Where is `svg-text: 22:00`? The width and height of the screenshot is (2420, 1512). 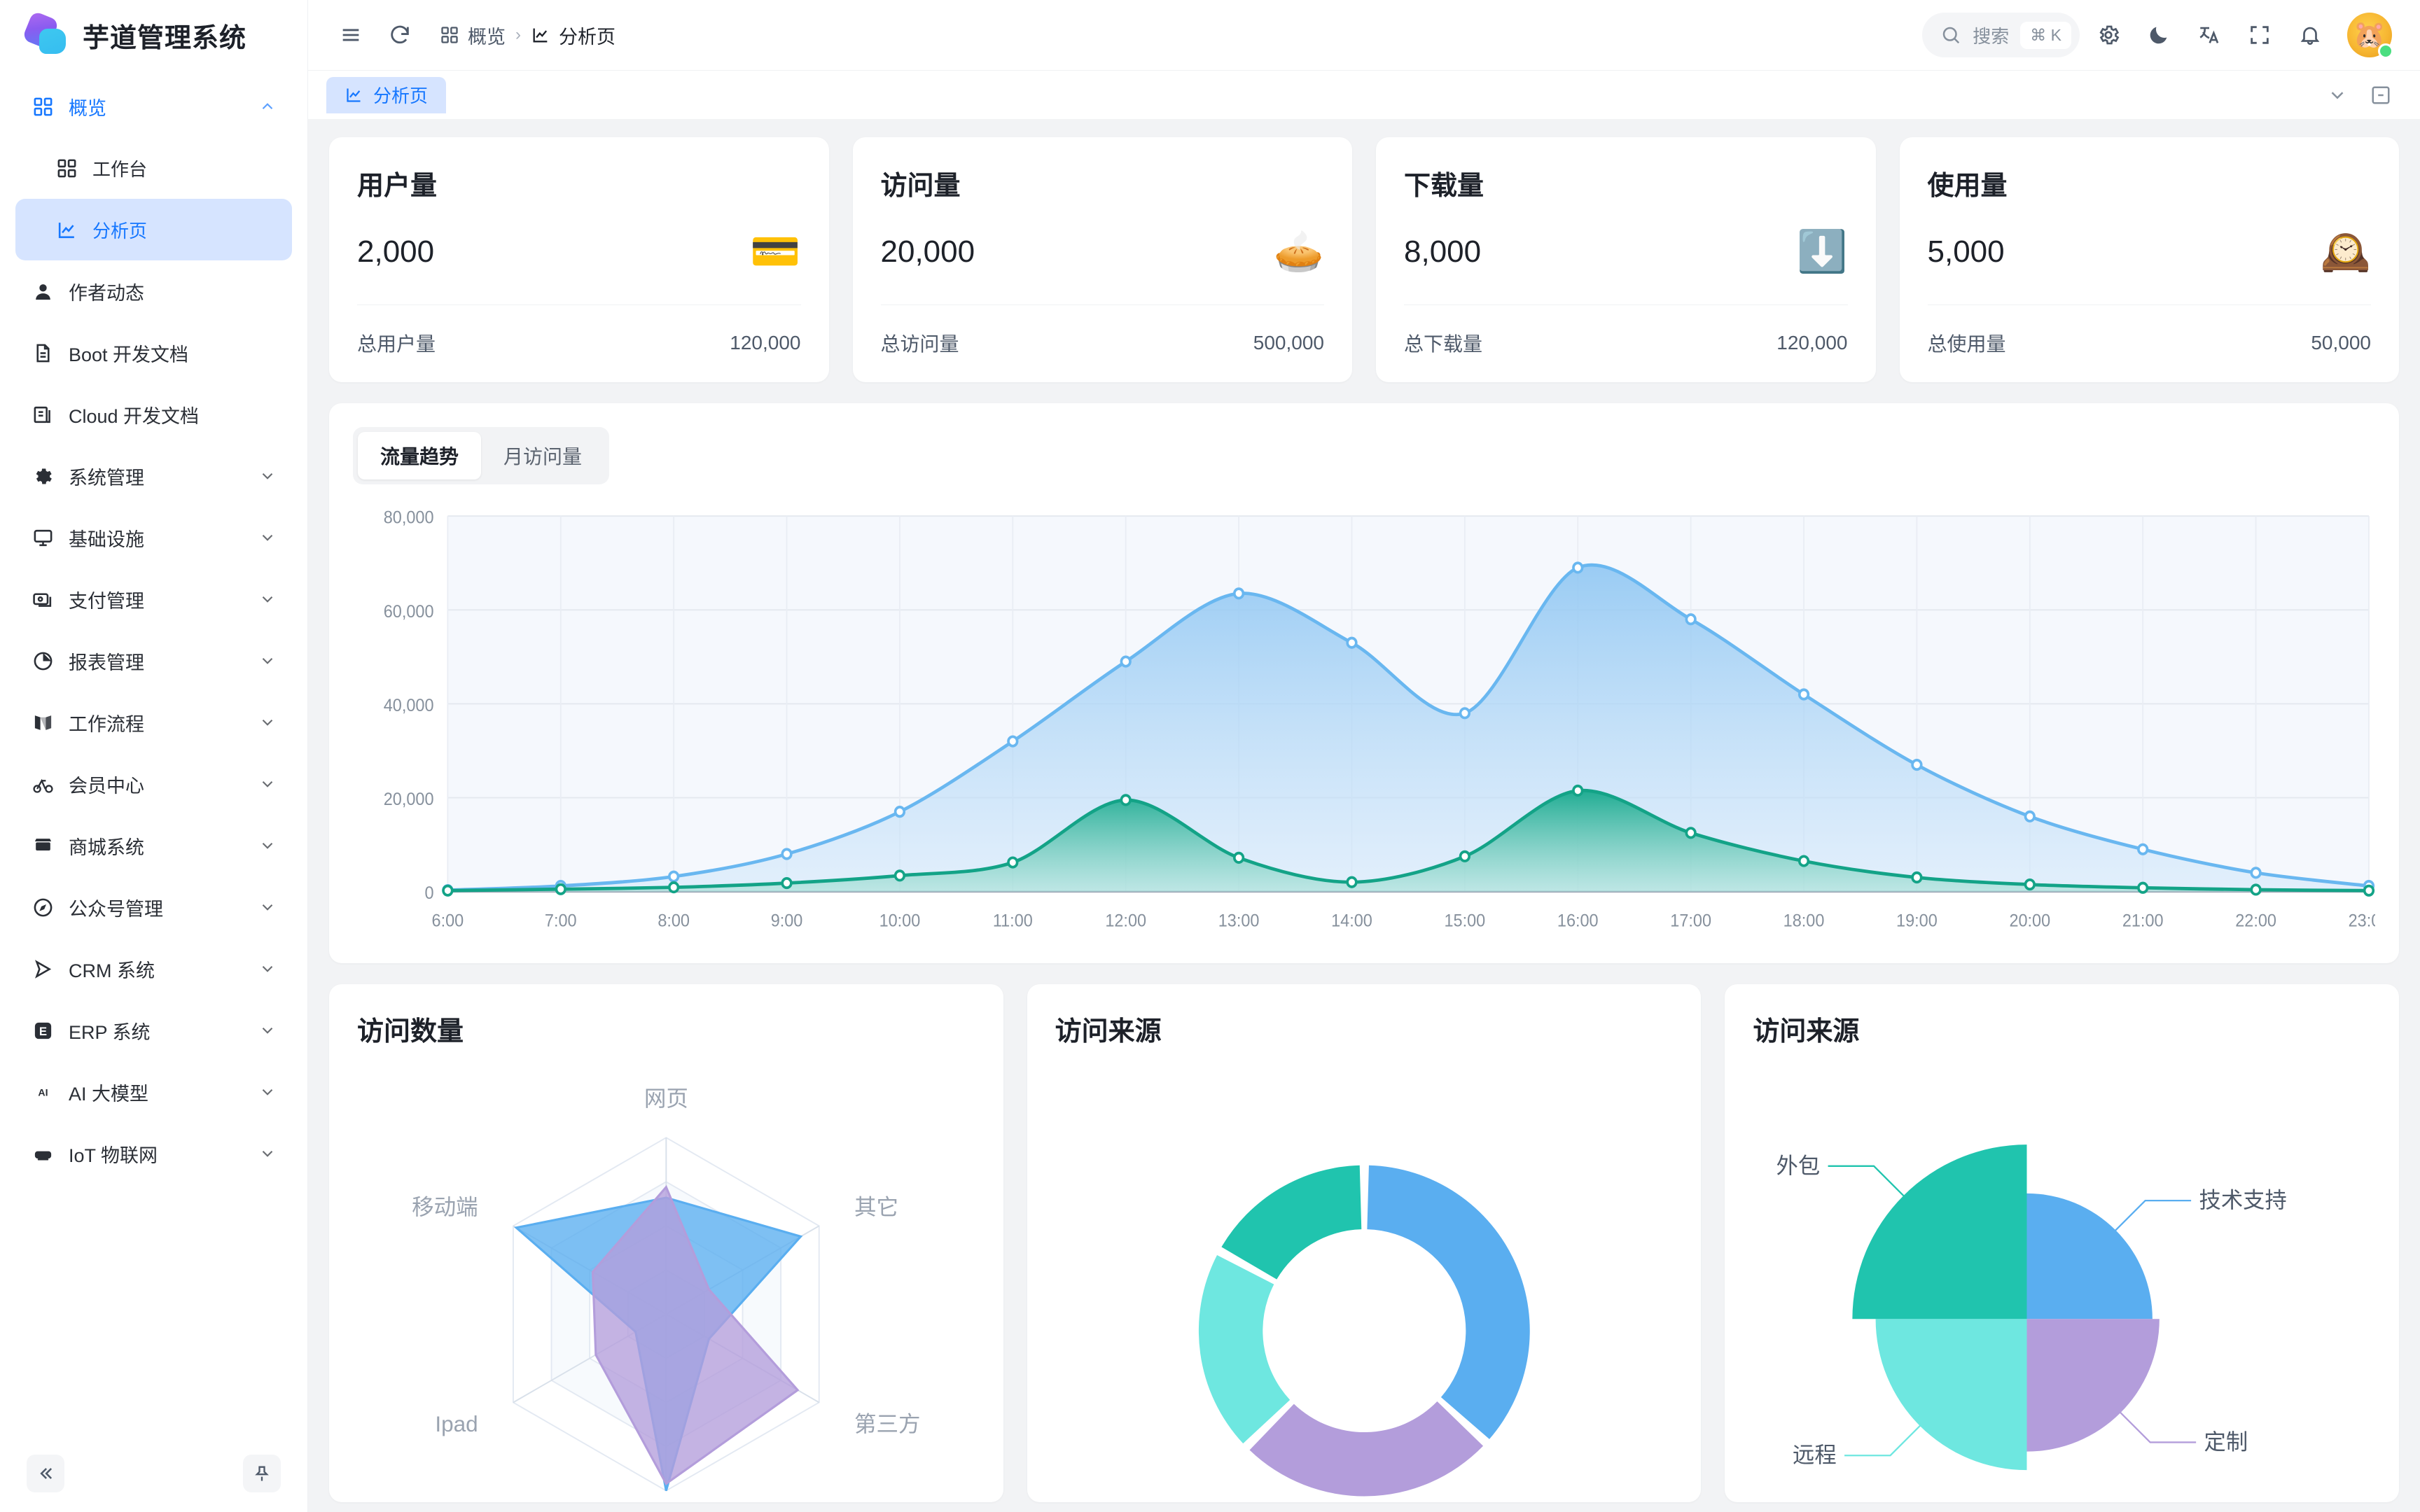
svg-text: 22:00 is located at coordinates (2255, 921).